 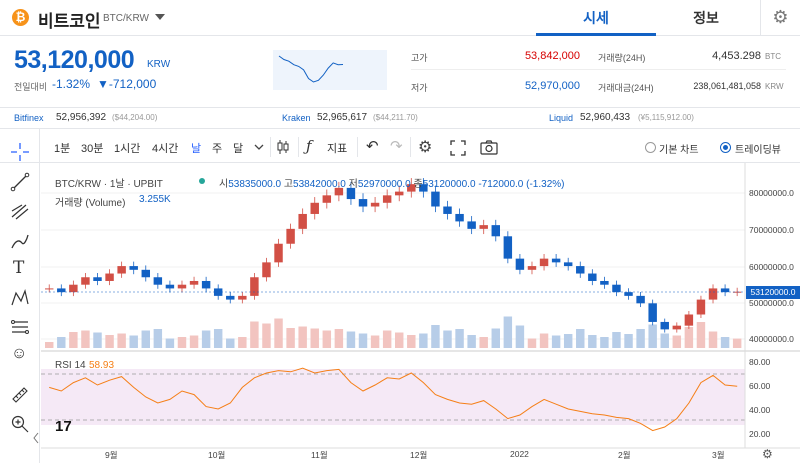 I want to click on indicator-button: 지표, so click(x=337, y=149).